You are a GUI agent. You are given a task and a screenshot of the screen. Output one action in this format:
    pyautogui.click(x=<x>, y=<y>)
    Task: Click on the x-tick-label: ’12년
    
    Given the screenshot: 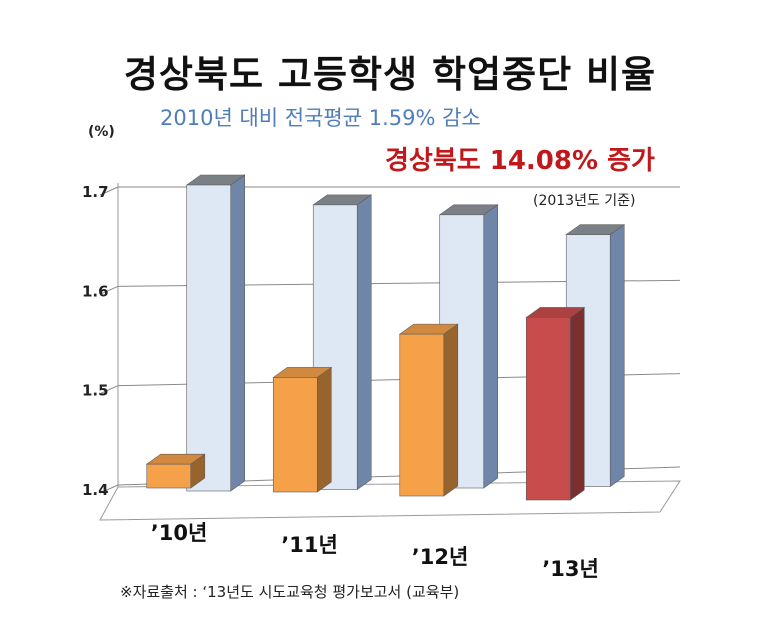 What is the action you would take?
    pyautogui.click(x=440, y=557)
    